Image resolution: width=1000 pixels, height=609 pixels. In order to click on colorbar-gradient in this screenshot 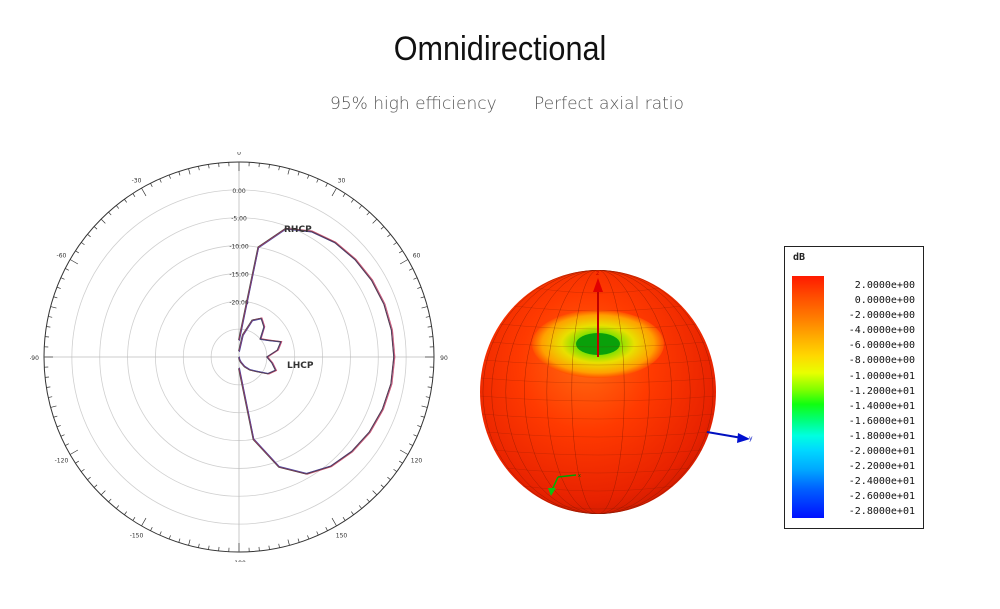, I will do `click(808, 397)`.